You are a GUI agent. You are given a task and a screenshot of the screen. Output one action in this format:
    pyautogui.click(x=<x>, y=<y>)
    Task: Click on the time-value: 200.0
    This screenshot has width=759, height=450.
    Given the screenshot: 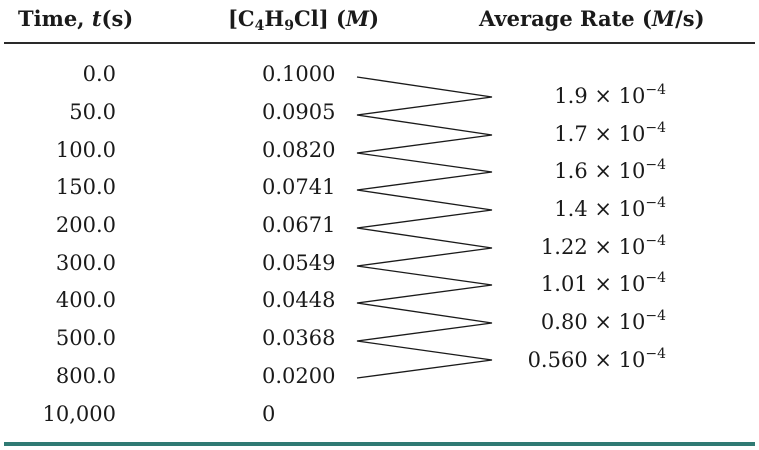 What is the action you would take?
    pyautogui.click(x=85, y=225)
    